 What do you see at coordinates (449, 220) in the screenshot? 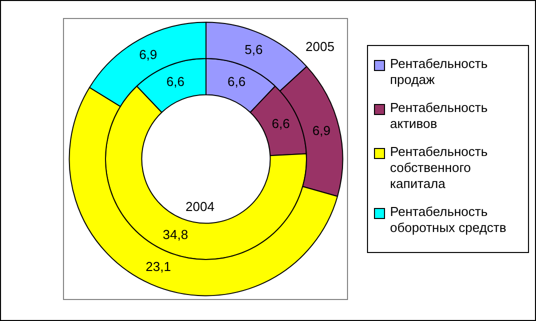
I see `legend-label: Рентабельность оборотных средств` at bounding box center [449, 220].